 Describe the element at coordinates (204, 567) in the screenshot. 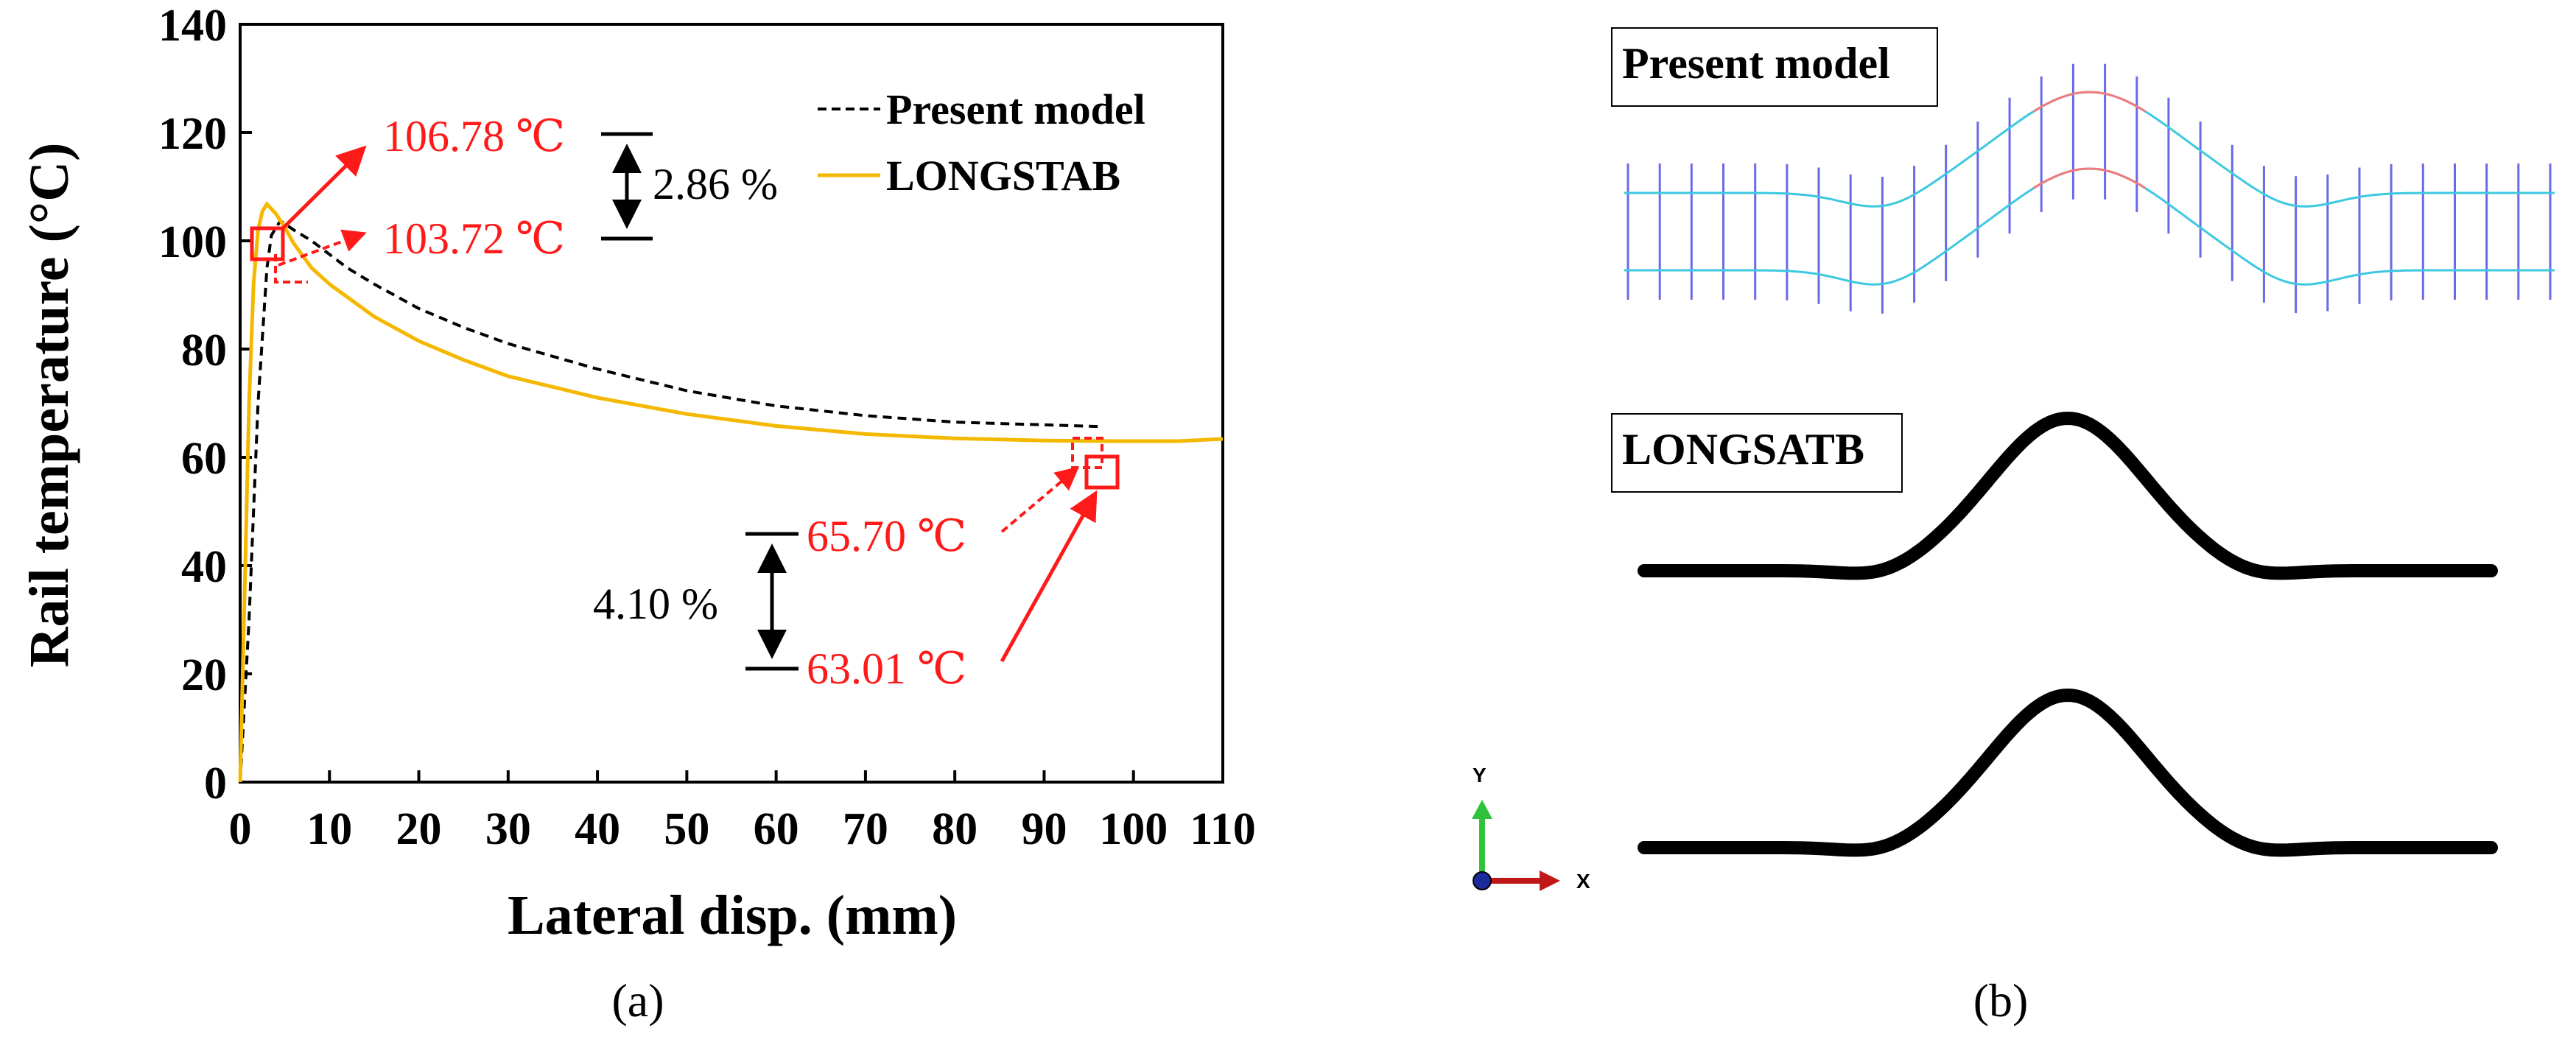

I see `y-tick-label: 40` at that location.